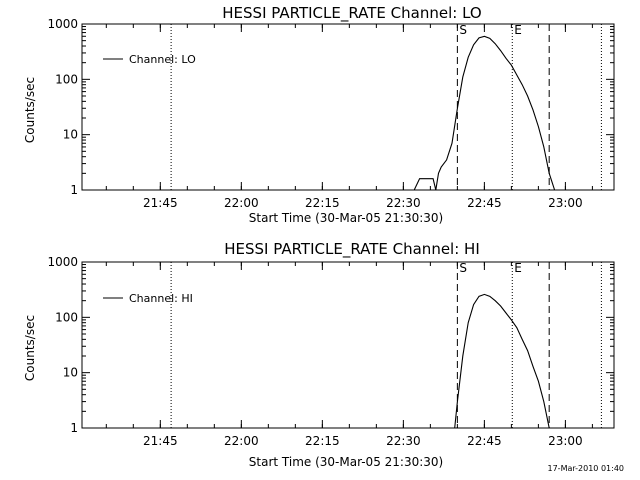 This screenshot has height=480, width=640. Describe the element at coordinates (161, 298) in the screenshot. I see `legend-label: Channel: HI` at that location.